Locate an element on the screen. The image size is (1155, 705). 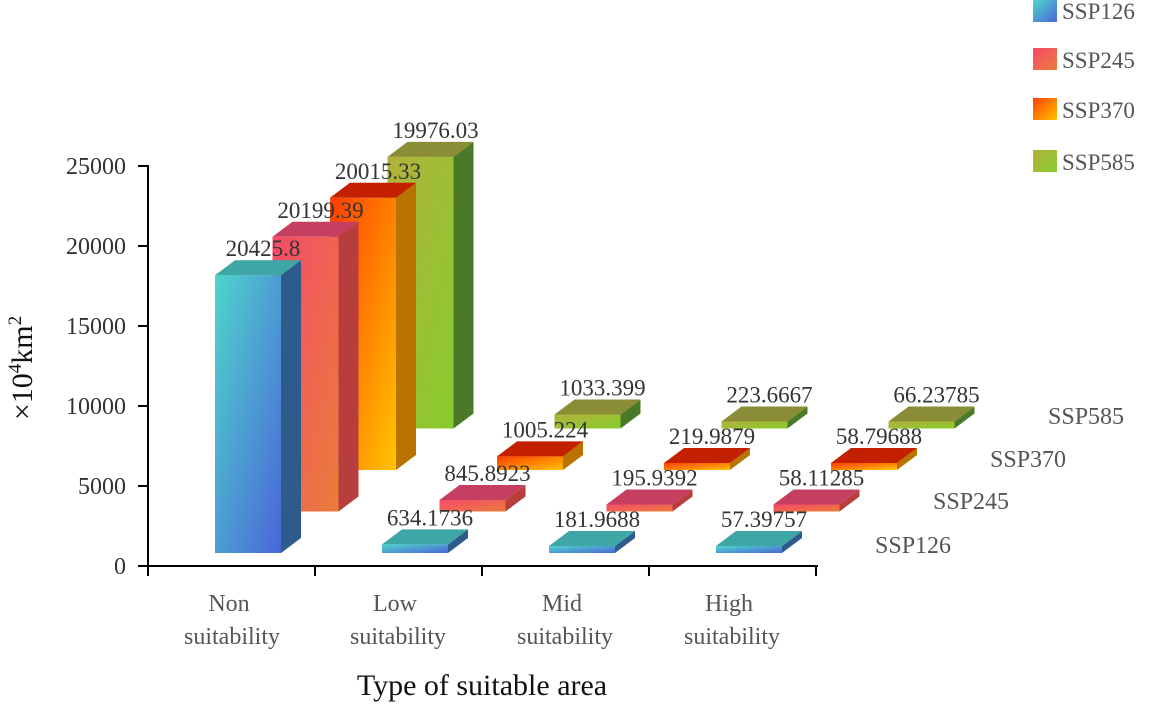
y-axis-title: ×104km2 is located at coordinates (22, 368).